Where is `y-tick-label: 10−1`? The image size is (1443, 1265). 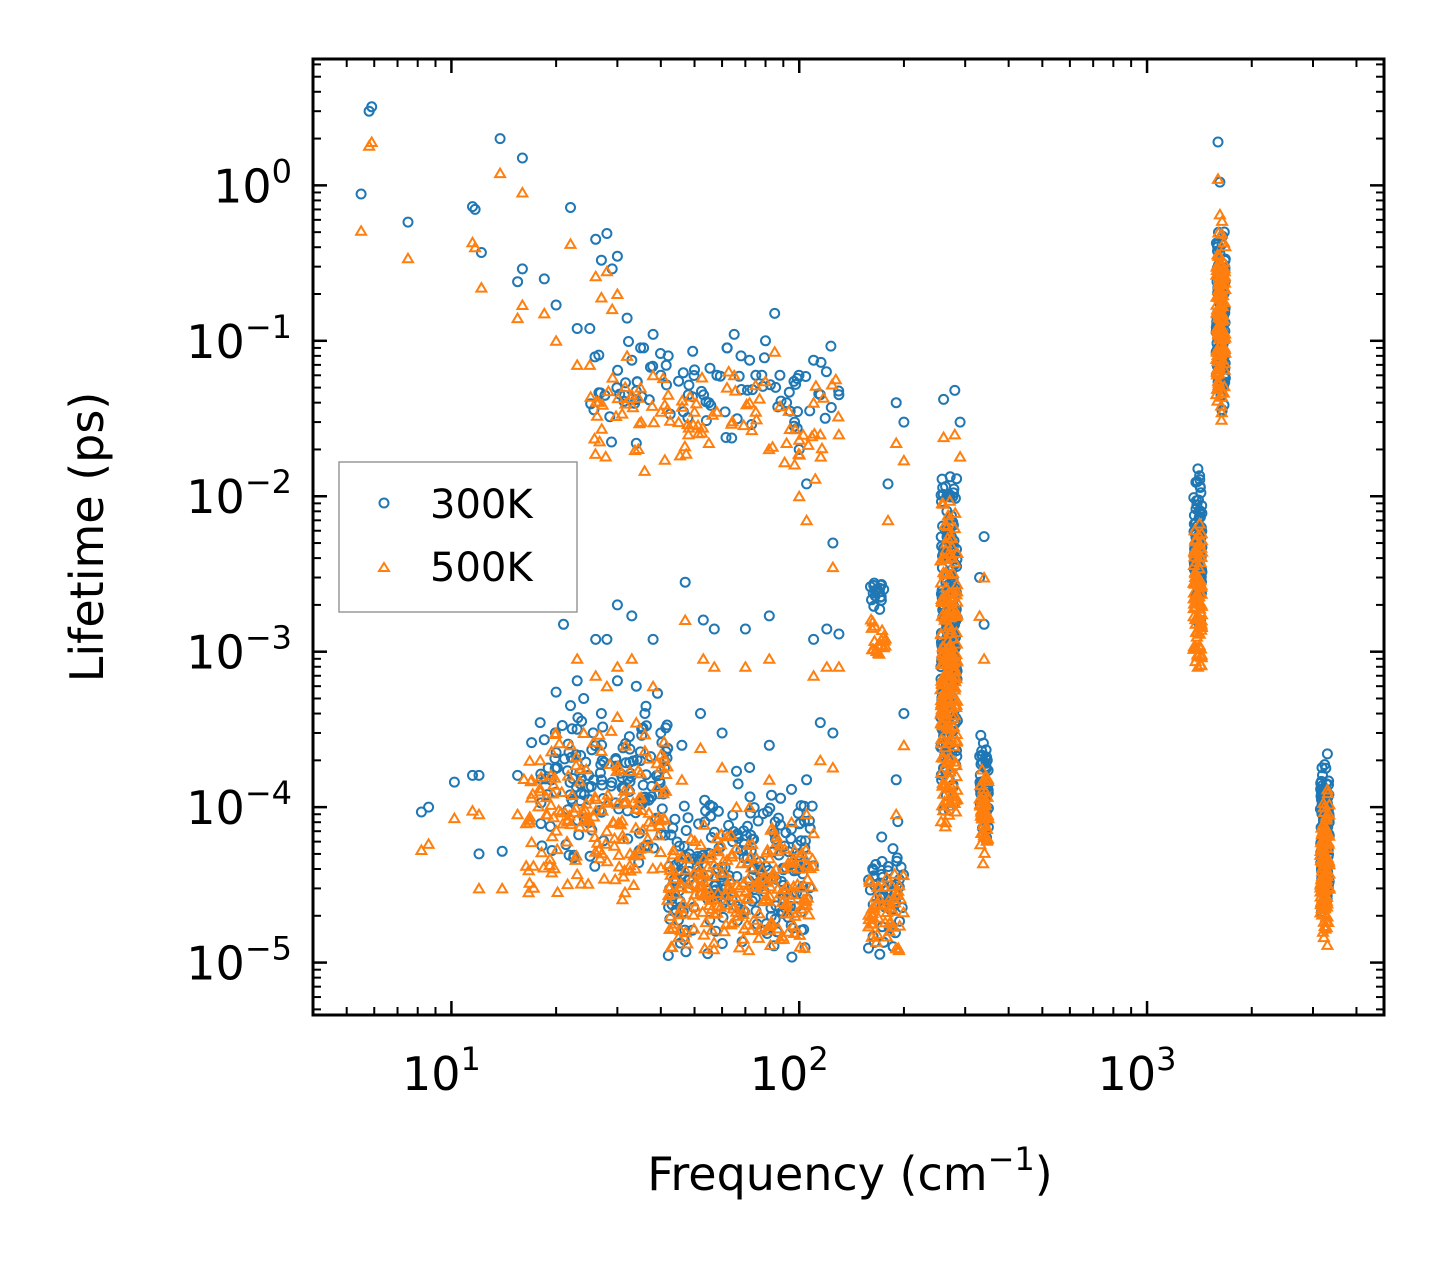
y-tick-label: 10−1 is located at coordinates (239, 338).